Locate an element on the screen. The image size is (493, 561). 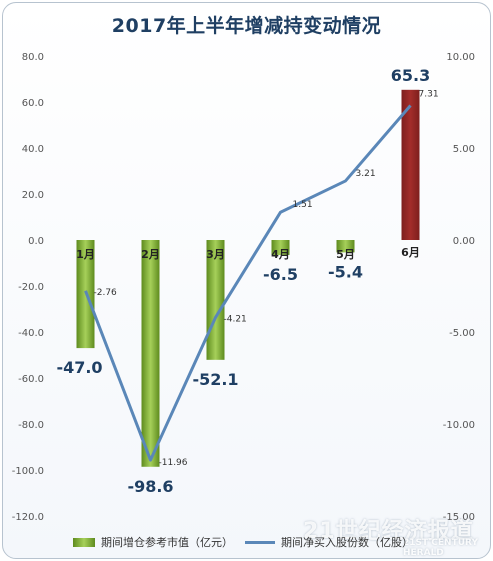
watermark-text: 21世纪经济报道 is located at coordinates (388, 531).